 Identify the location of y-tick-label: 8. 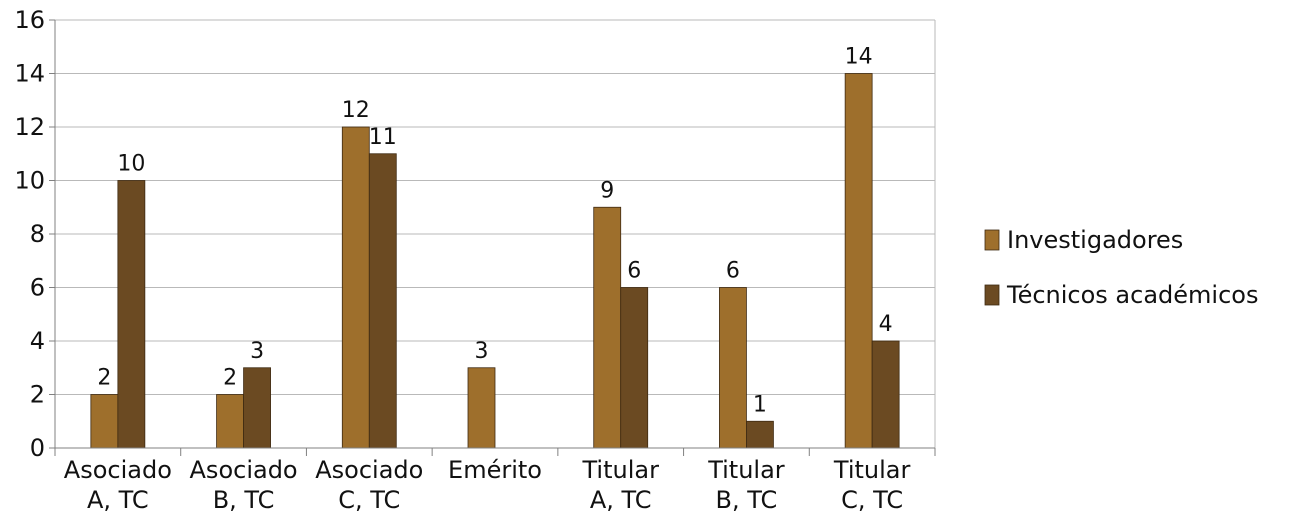
(37, 234).